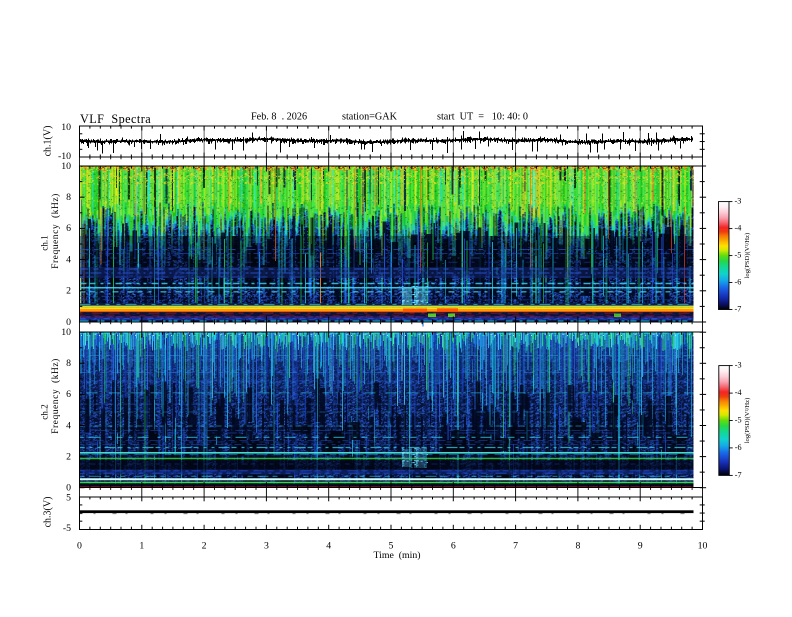 The image size is (792, 617). What do you see at coordinates (747, 256) in the screenshot?
I see `svg-text: log(PSD)(V²/Hz)` at bounding box center [747, 256].